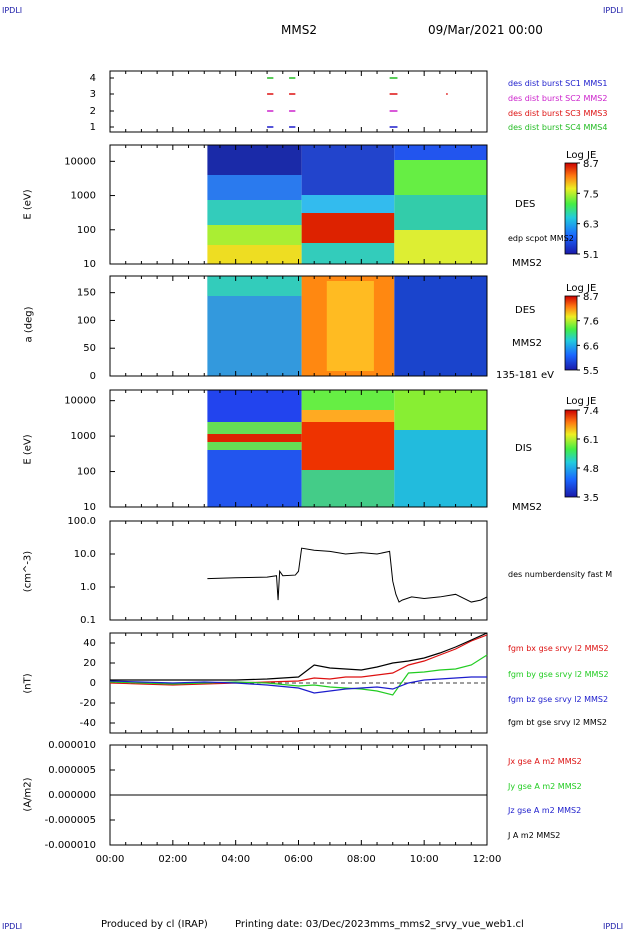  What do you see at coordinates (440, 468) in the screenshot?
I see `dis-e-sw-low` at bounding box center [440, 468].